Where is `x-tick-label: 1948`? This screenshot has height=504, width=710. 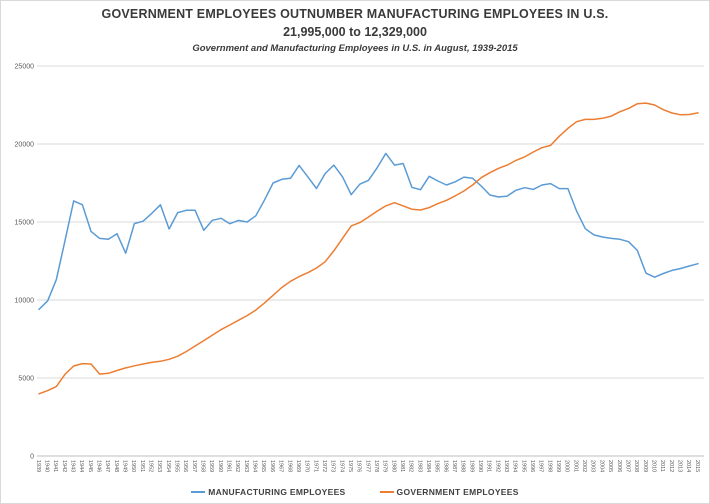 x-tick-label: 1948 is located at coordinates (116, 466).